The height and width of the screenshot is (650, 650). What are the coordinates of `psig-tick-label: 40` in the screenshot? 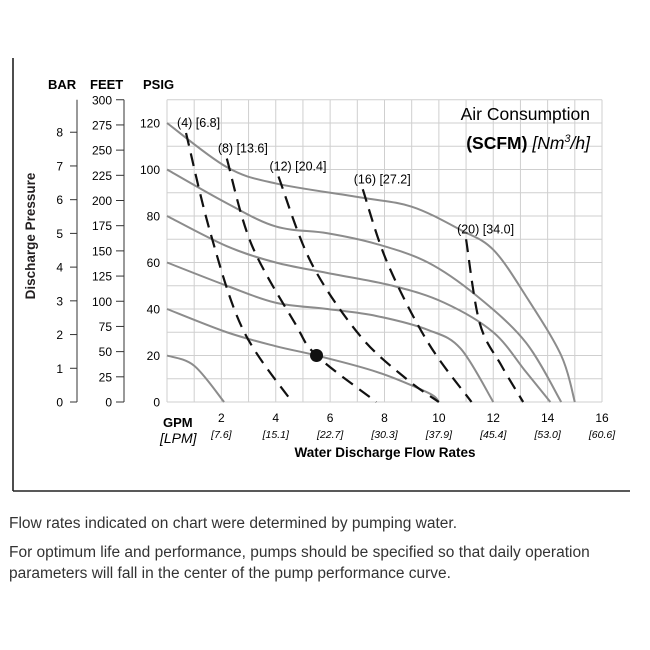 It's located at (154, 310).